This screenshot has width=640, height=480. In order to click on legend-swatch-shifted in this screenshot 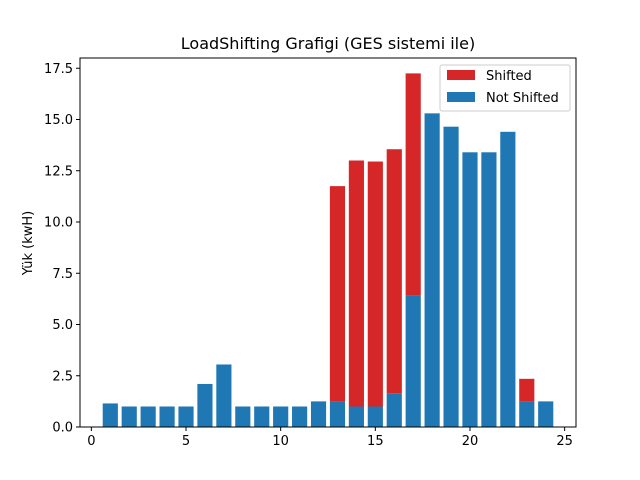, I will do `click(461, 75)`.